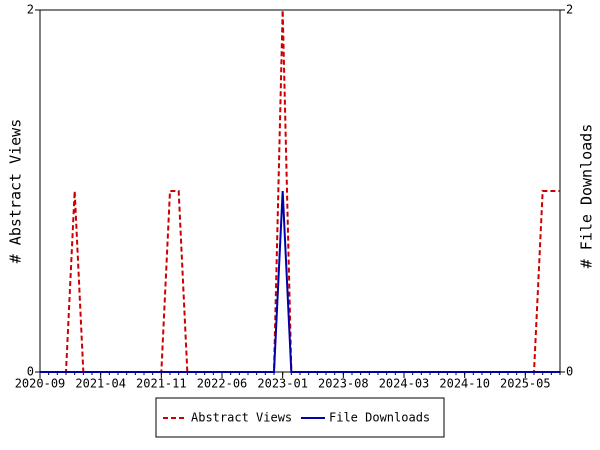  What do you see at coordinates (161, 384) in the screenshot?
I see `x-tick-label: 2021-11` at bounding box center [161, 384].